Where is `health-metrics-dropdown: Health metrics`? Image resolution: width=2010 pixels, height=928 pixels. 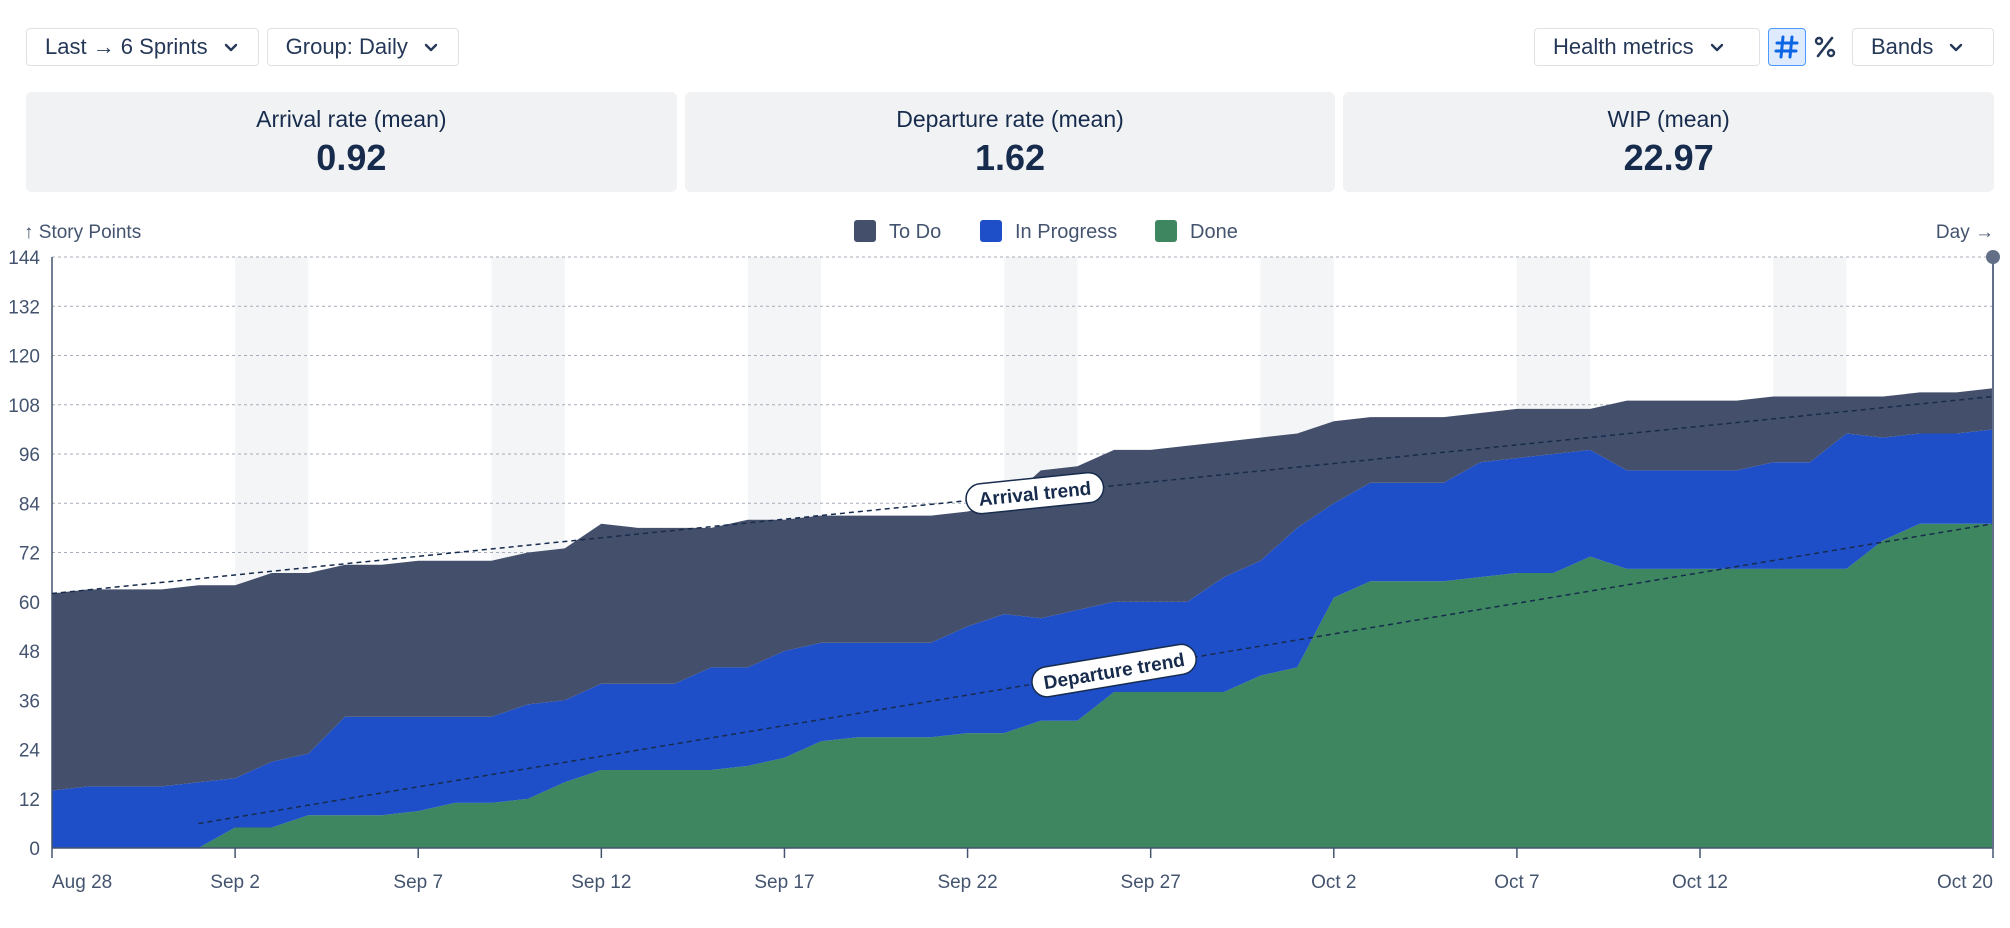 health-metrics-dropdown: Health metrics is located at coordinates (1647, 47).